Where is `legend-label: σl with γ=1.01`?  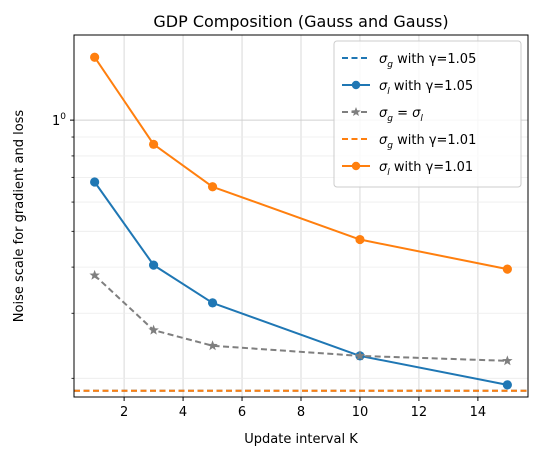
legend-label: σl with γ=1.01 is located at coordinates (426, 169).